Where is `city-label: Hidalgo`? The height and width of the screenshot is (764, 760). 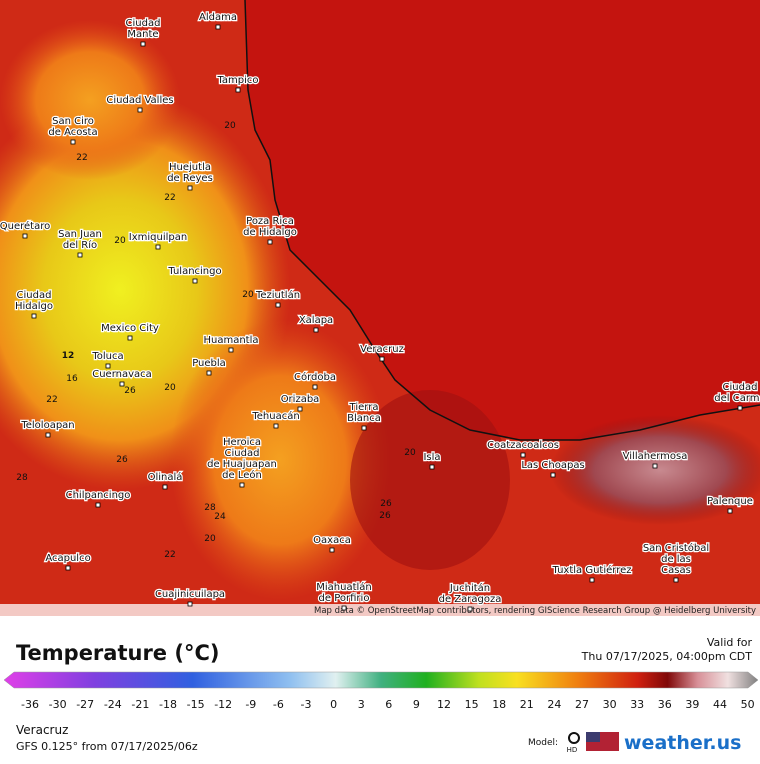
city-label: Hidalgo is located at coordinates (34, 306).